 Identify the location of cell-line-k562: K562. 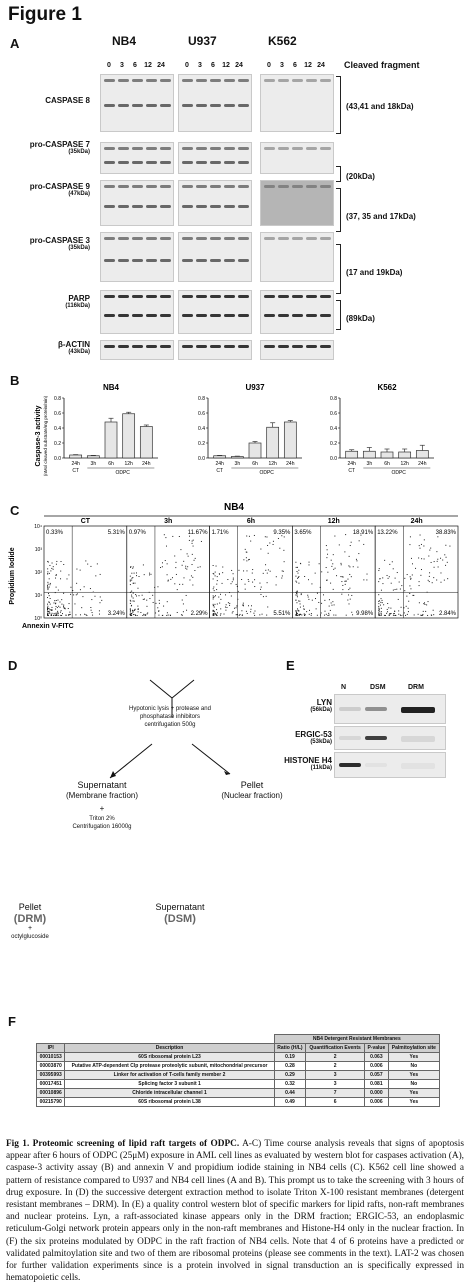
(282, 41).